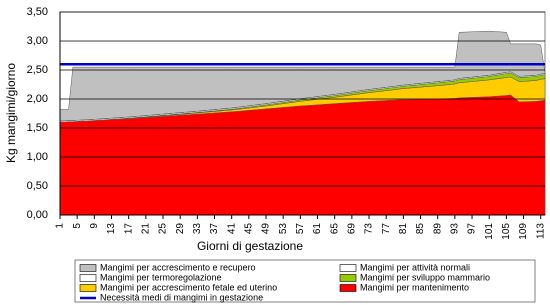 This screenshot has height=305, width=550. Describe the element at coordinates (248, 229) in the screenshot. I see `x-tick-label: 45` at that location.